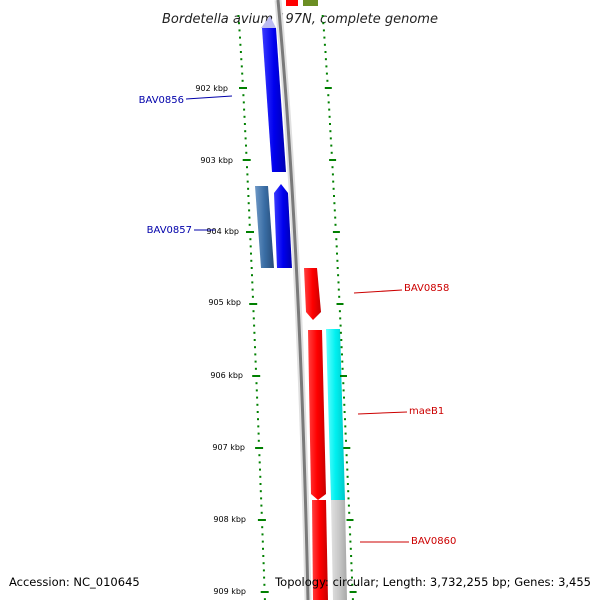  Describe the element at coordinates (335, 414) in the screenshot. I see `gene-maeb1` at that location.